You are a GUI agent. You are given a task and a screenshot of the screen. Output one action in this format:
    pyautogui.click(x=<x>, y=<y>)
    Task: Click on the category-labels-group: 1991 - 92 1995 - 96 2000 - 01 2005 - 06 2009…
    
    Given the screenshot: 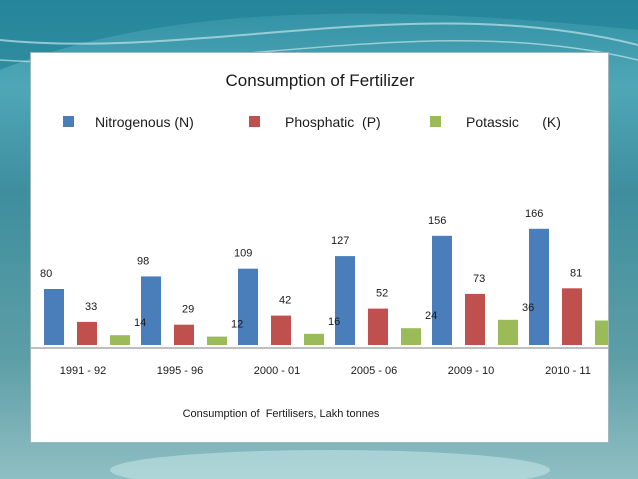 What is the action you would take?
    pyautogui.click(x=325, y=371)
    